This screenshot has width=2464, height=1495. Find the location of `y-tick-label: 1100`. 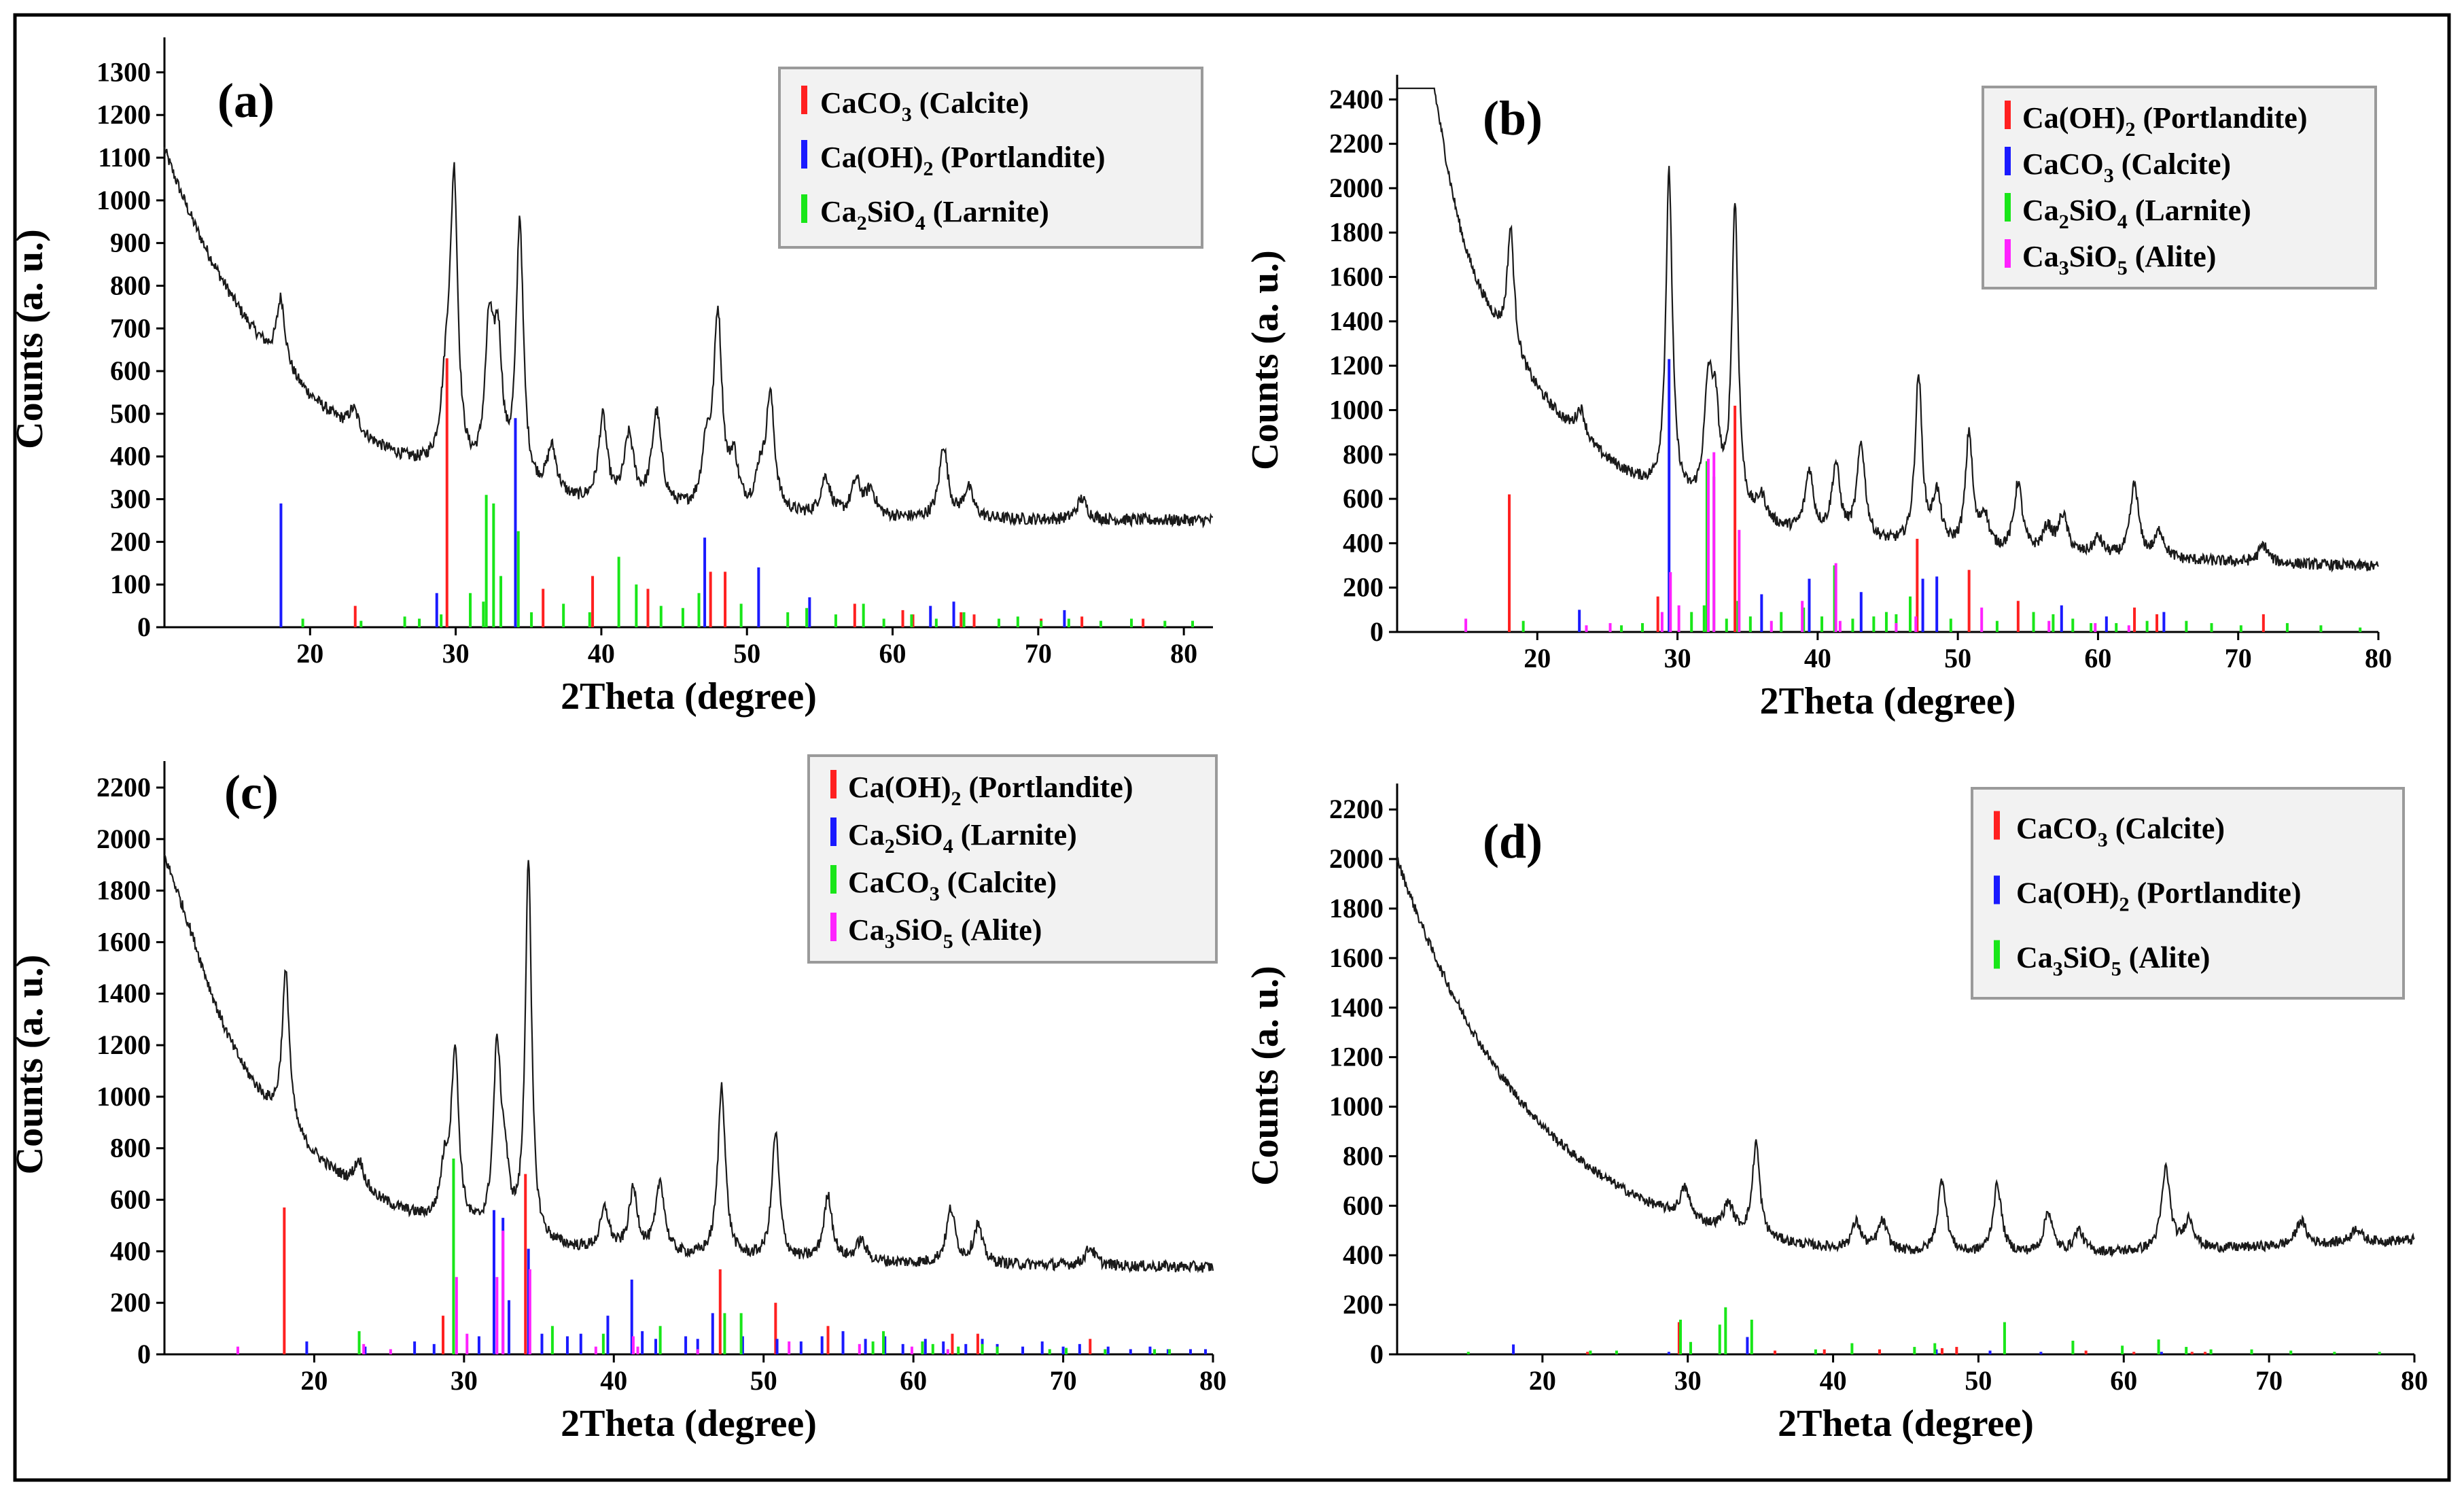

y-tick-label: 1100 is located at coordinates (124, 157).